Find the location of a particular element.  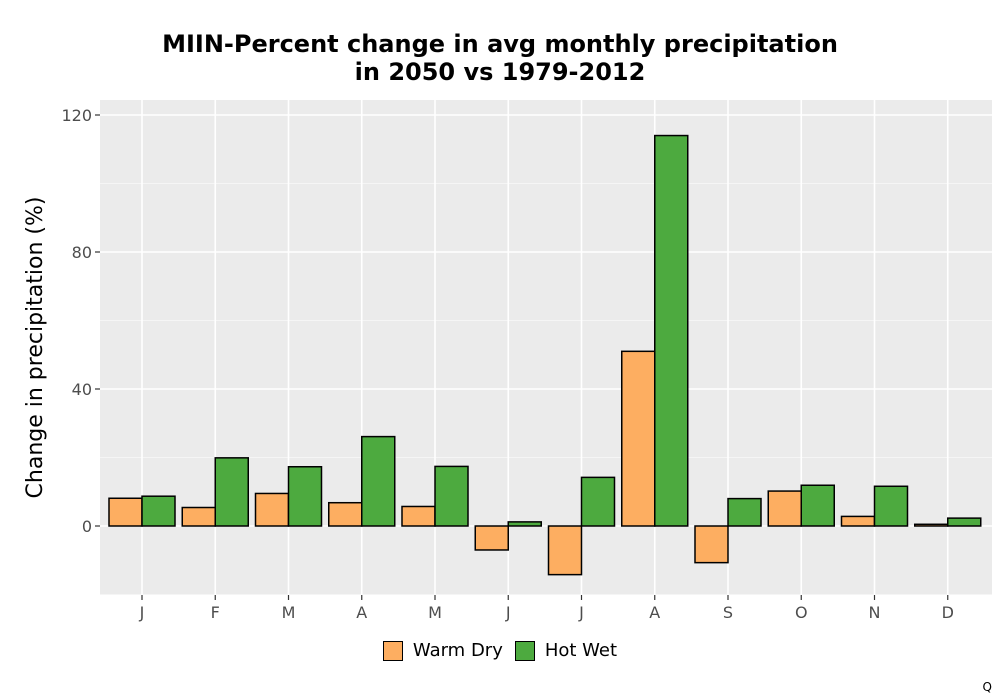

x-tick-label: O is located at coordinates (801, 612).